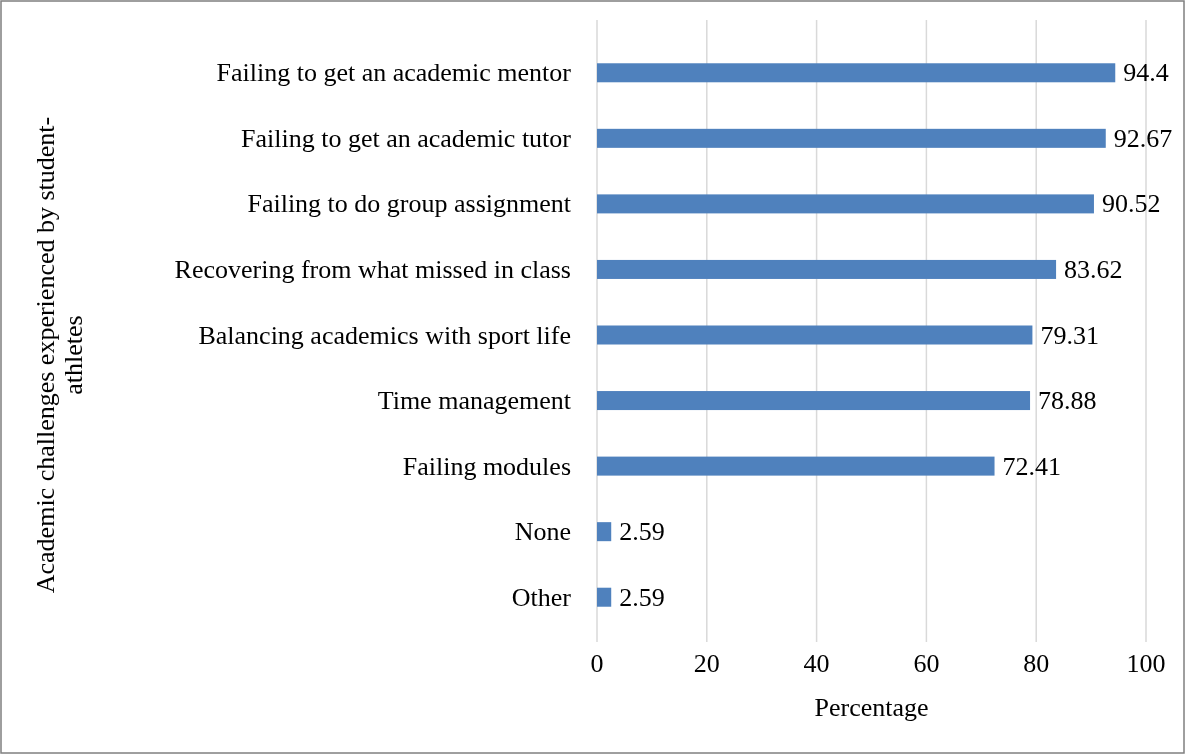 The image size is (1185, 754). Describe the element at coordinates (541, 597) in the screenshot. I see `y-tick-label: Other` at that location.